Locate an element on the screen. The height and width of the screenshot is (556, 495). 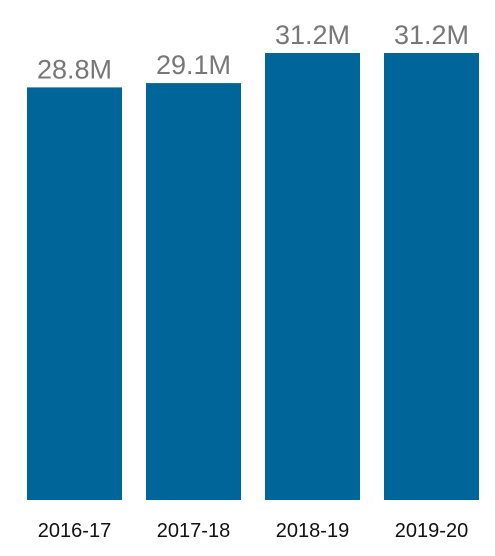
value-label-2017-18: 29.1M is located at coordinates (193, 65).